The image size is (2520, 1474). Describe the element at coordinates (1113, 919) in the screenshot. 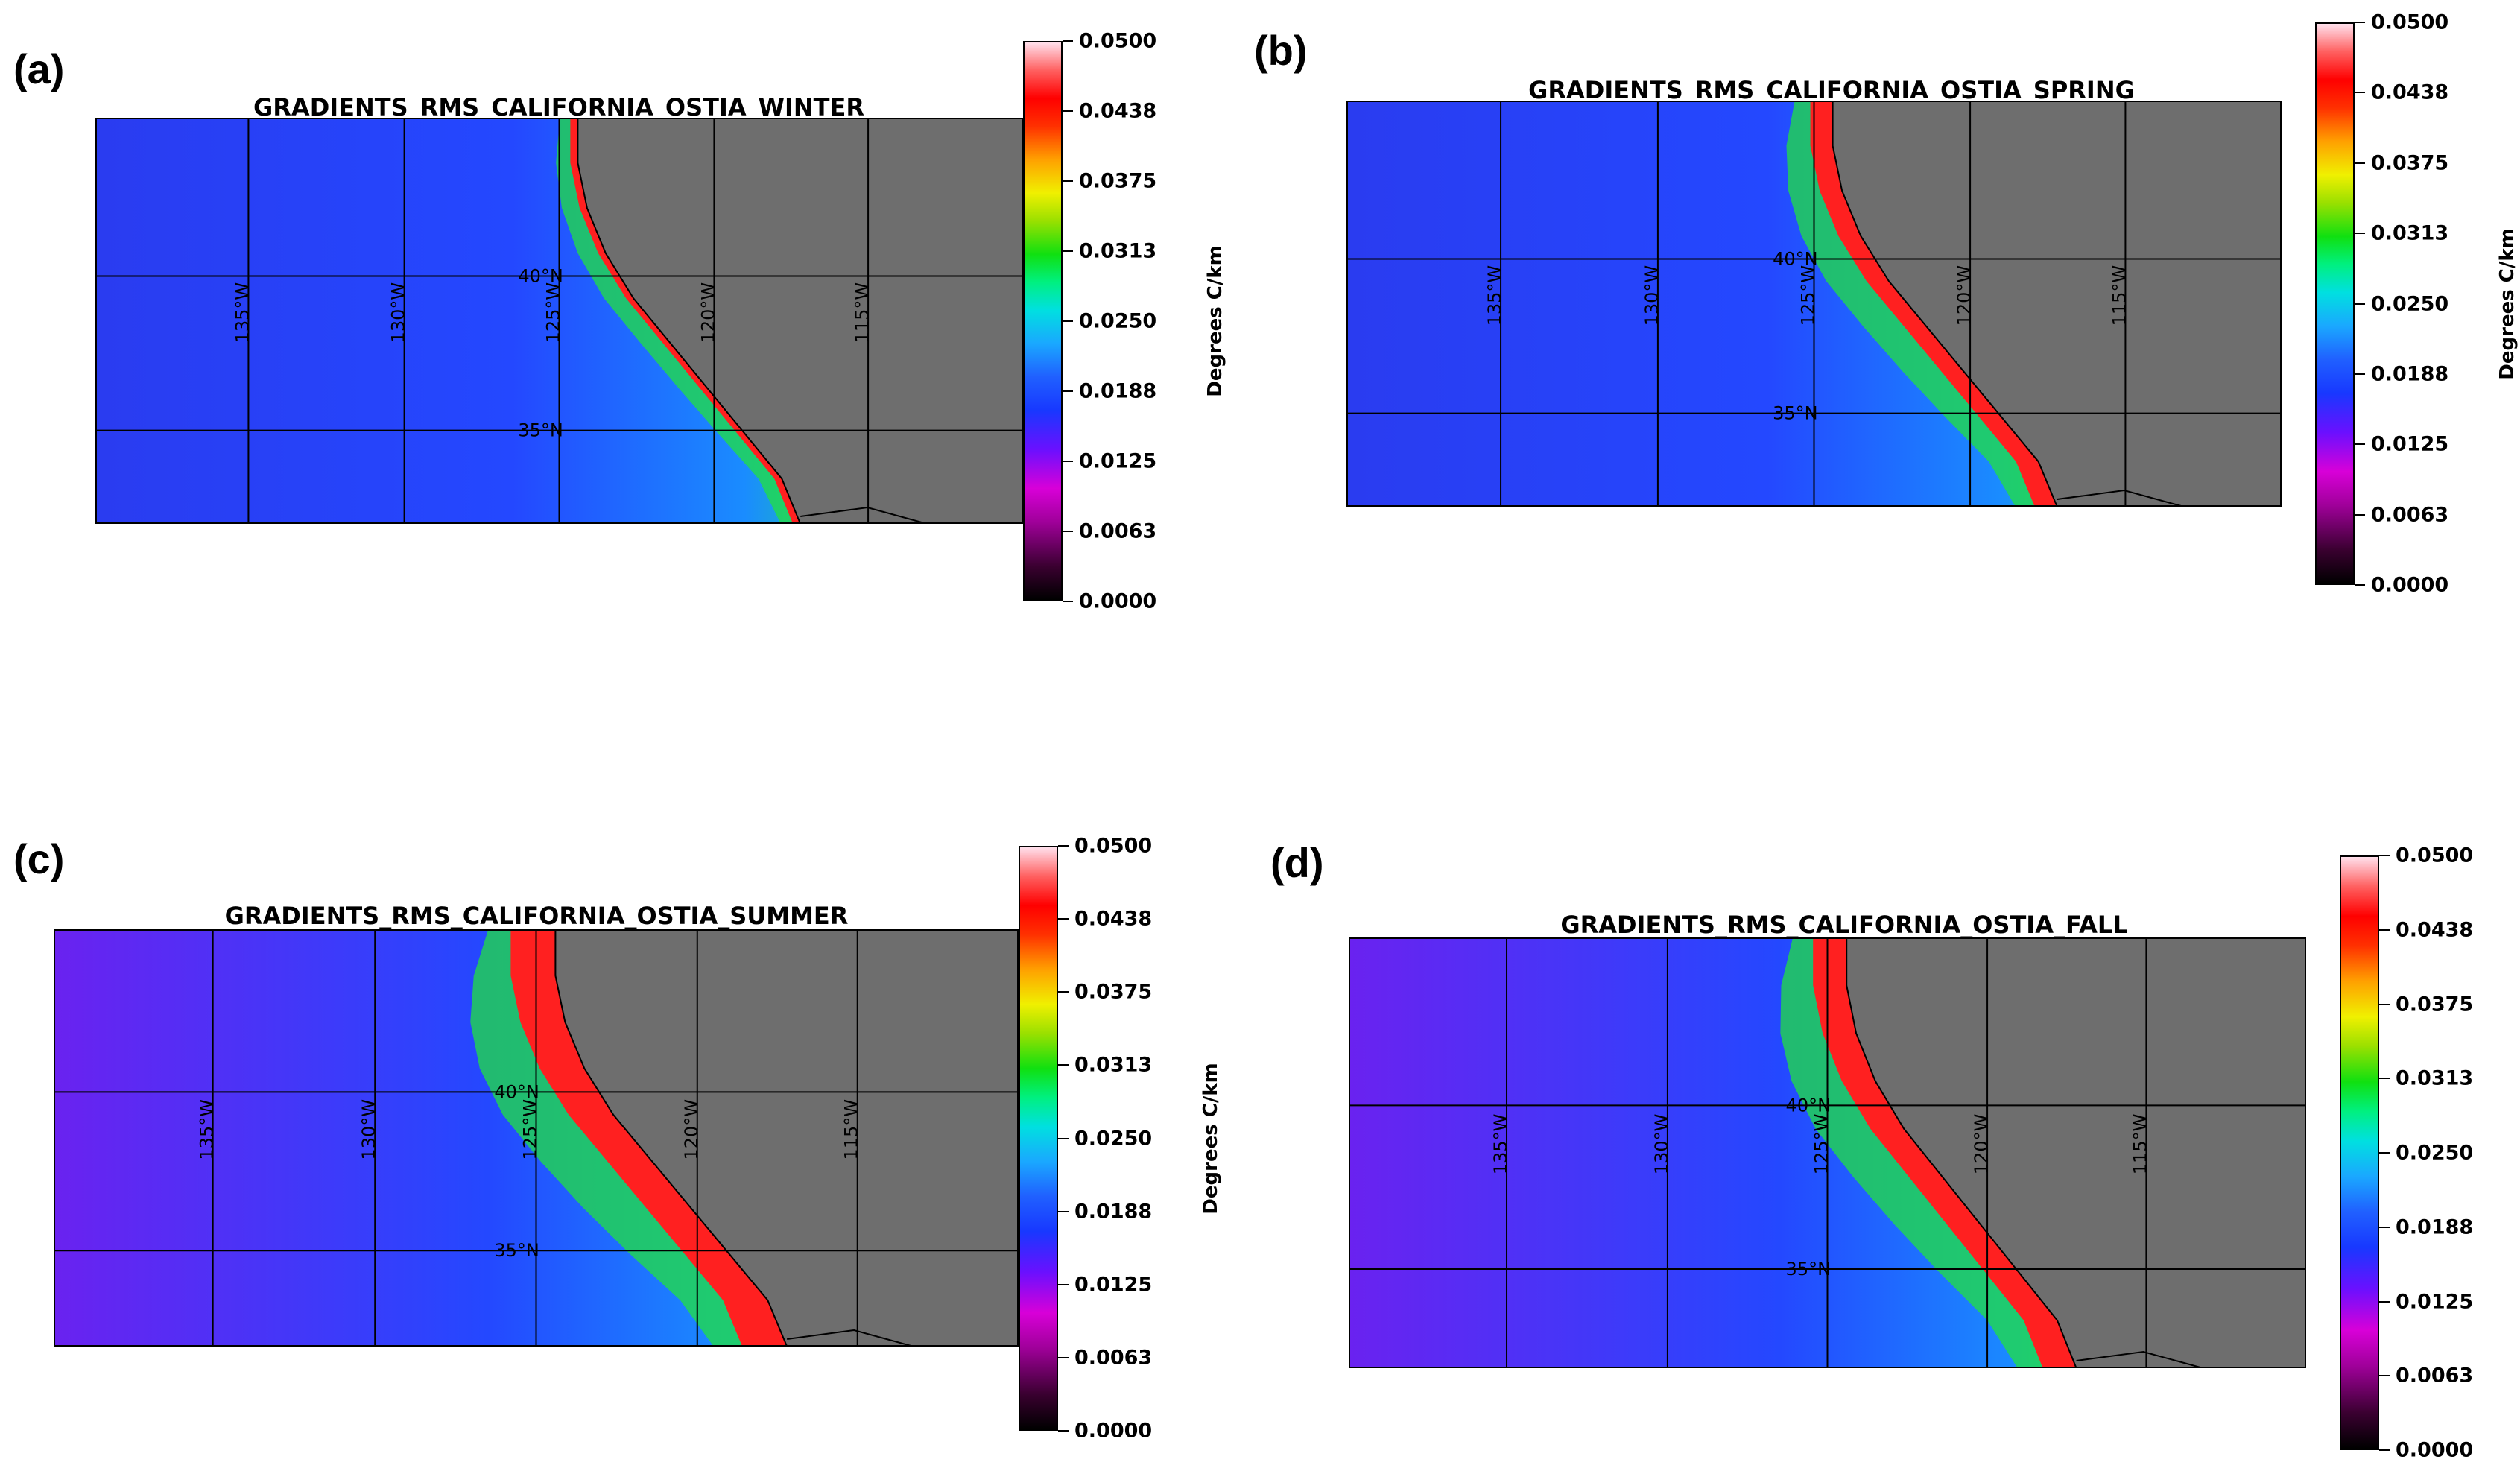

I see `colorbar-tick-label: 0.0438` at that location.